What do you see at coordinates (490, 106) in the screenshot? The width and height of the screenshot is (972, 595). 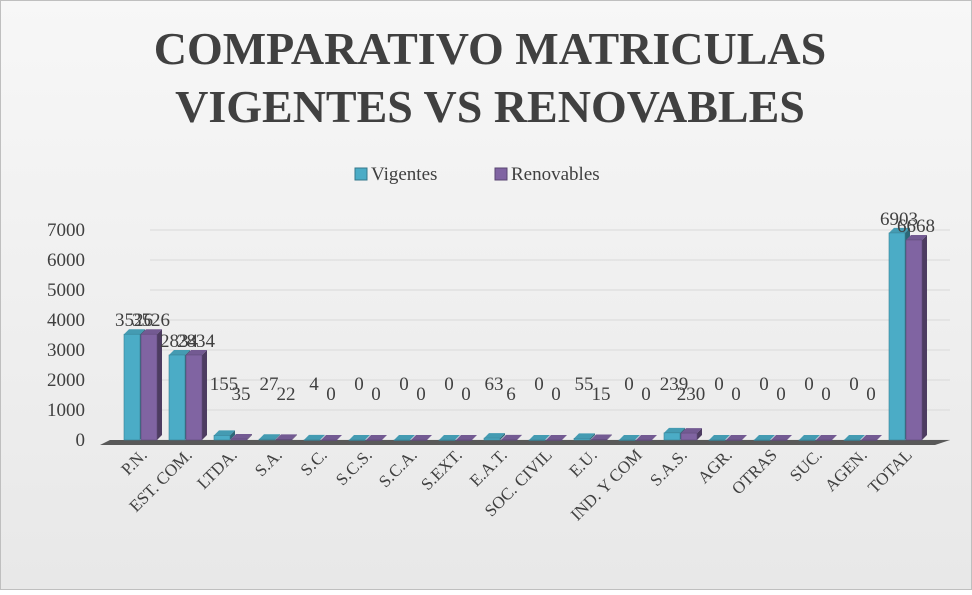 I see `chart-title: VIGENTES VS RENOVABLES` at bounding box center [490, 106].